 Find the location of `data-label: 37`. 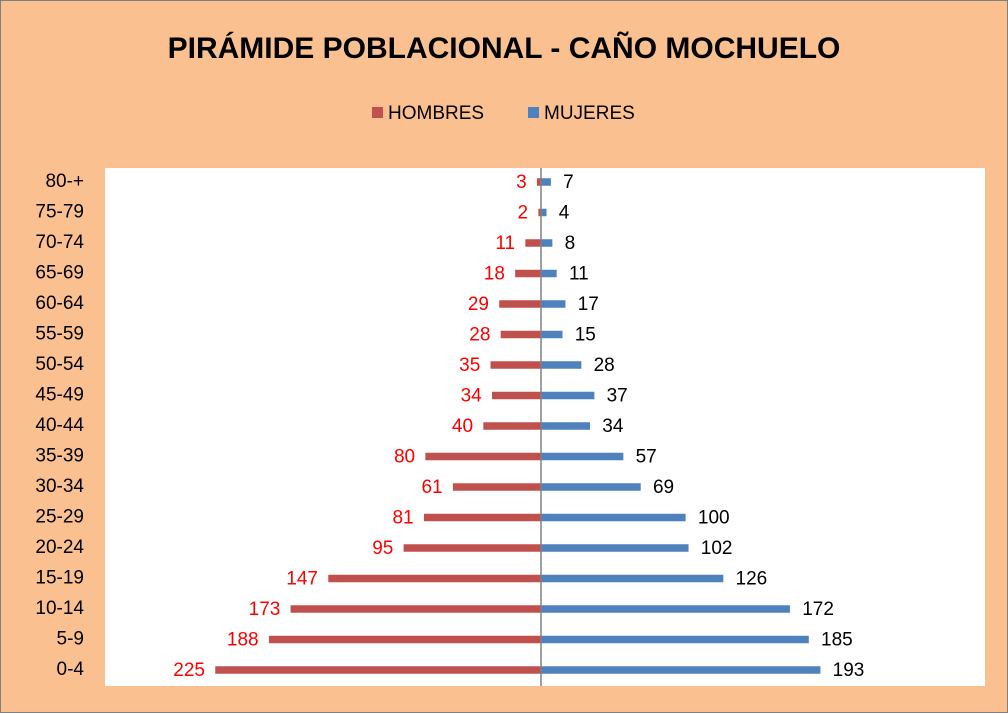

data-label: 37 is located at coordinates (617, 396).